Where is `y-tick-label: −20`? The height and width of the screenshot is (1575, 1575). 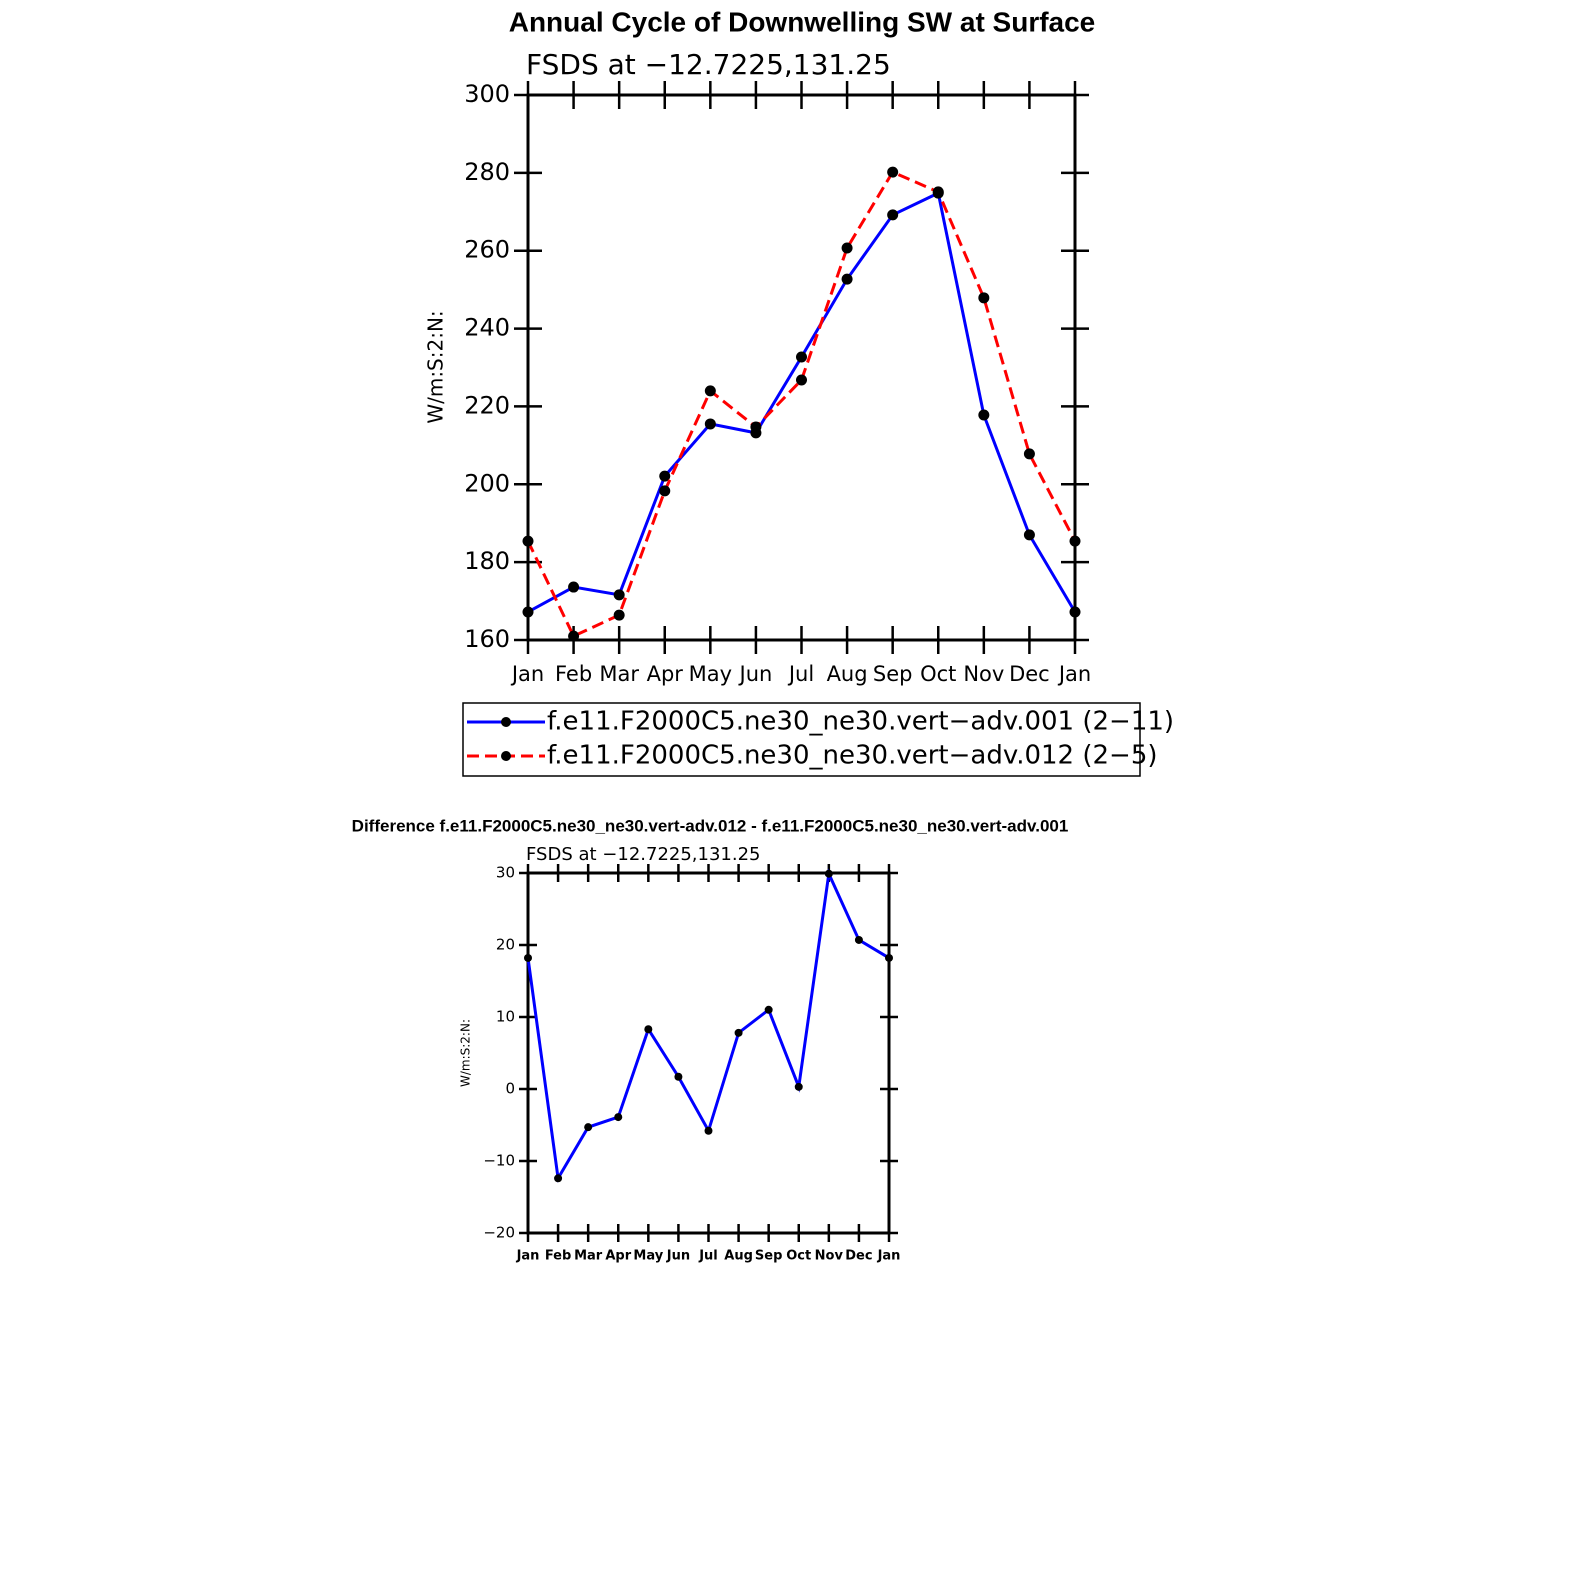
y-tick-label: −20 is located at coordinates (499, 1233).